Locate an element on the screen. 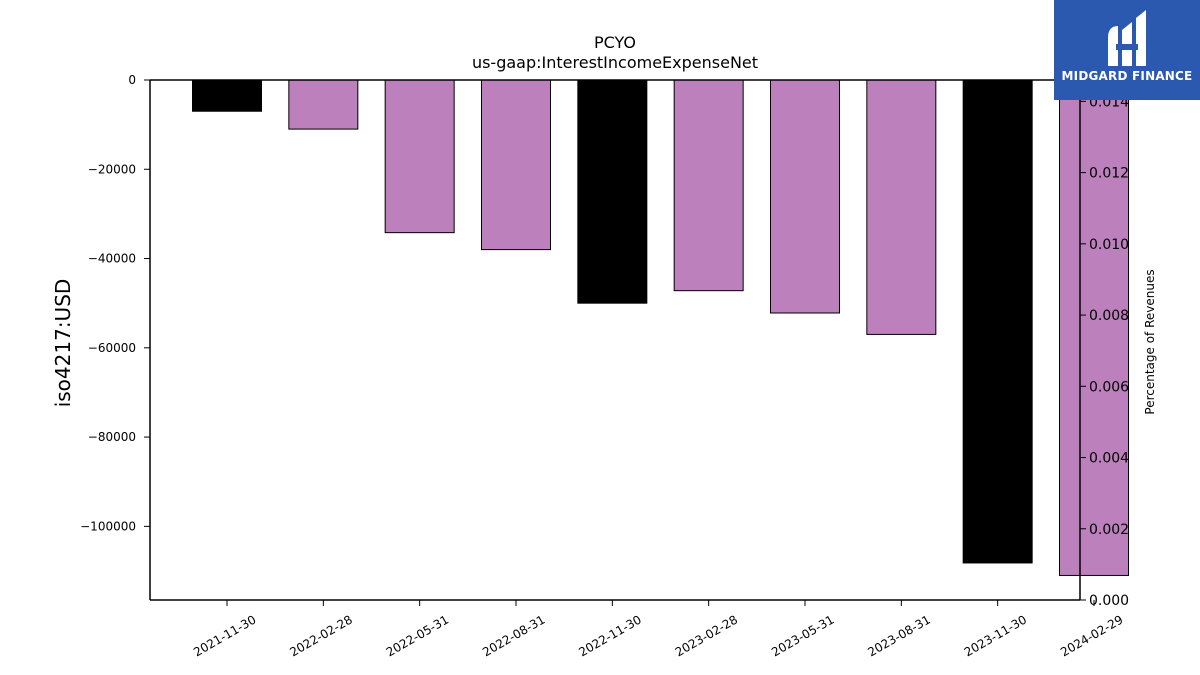 The image size is (1200, 675). x-tick-label: 2022-08-31 is located at coordinates (513, 635).